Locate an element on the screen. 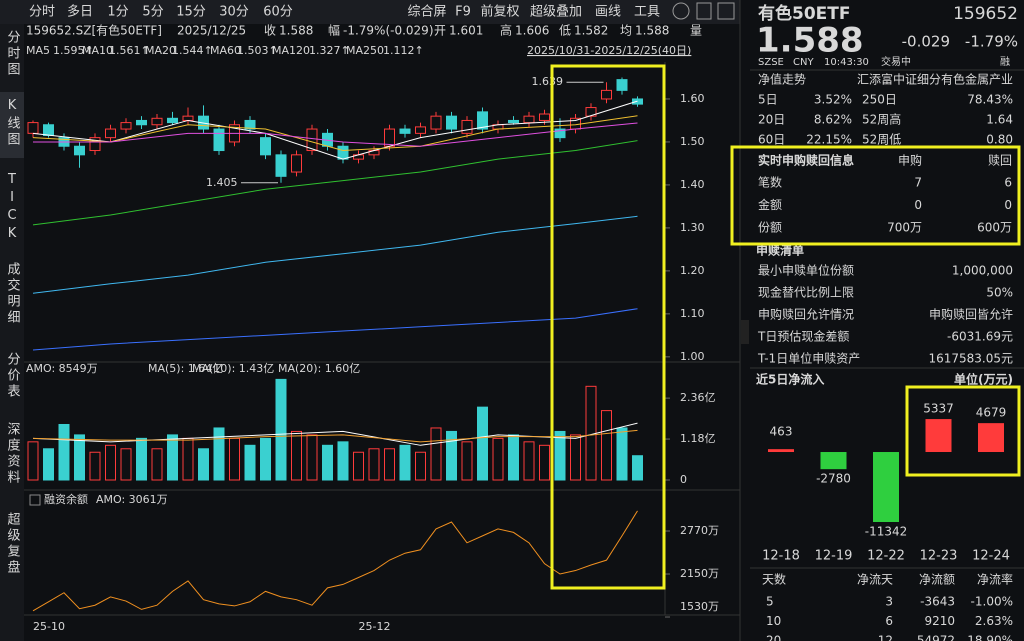 This screenshot has height=641, width=1024. table-cell: 10 is located at coordinates (773, 621).